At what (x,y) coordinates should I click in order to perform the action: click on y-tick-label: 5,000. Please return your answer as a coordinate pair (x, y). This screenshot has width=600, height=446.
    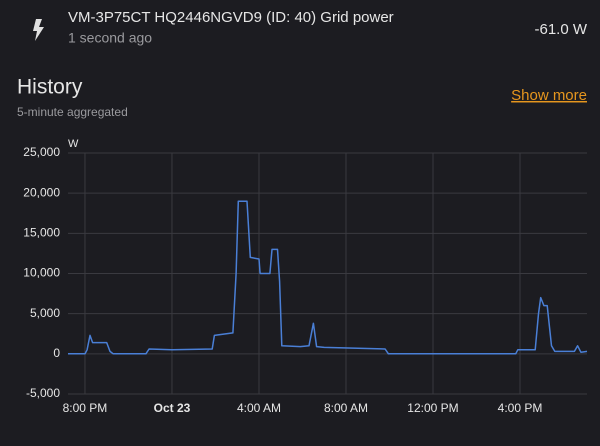
    Looking at the image, I should click on (45, 313).